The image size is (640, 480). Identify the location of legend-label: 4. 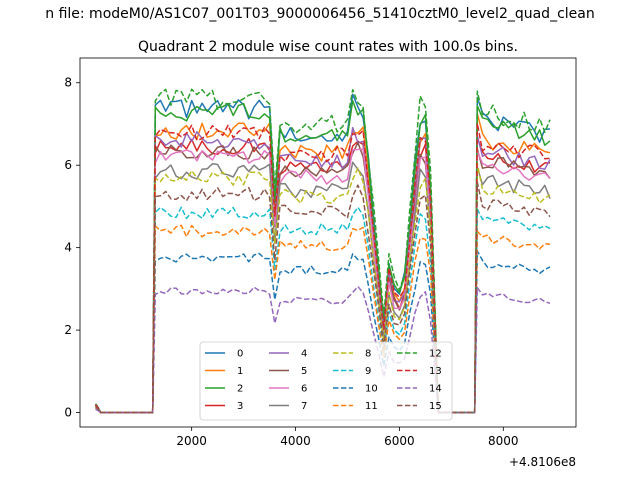
(304, 354).